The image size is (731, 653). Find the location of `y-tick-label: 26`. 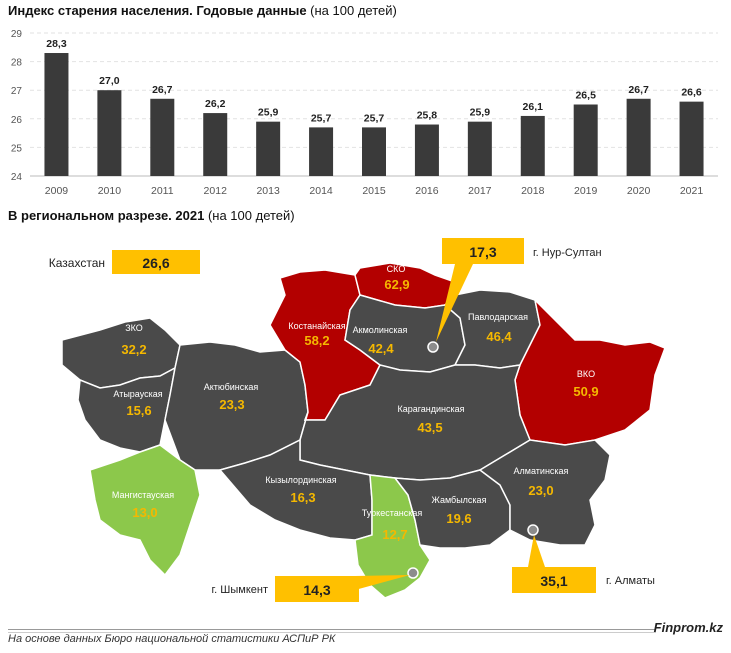

y-tick-label: 26 is located at coordinates (17, 120).